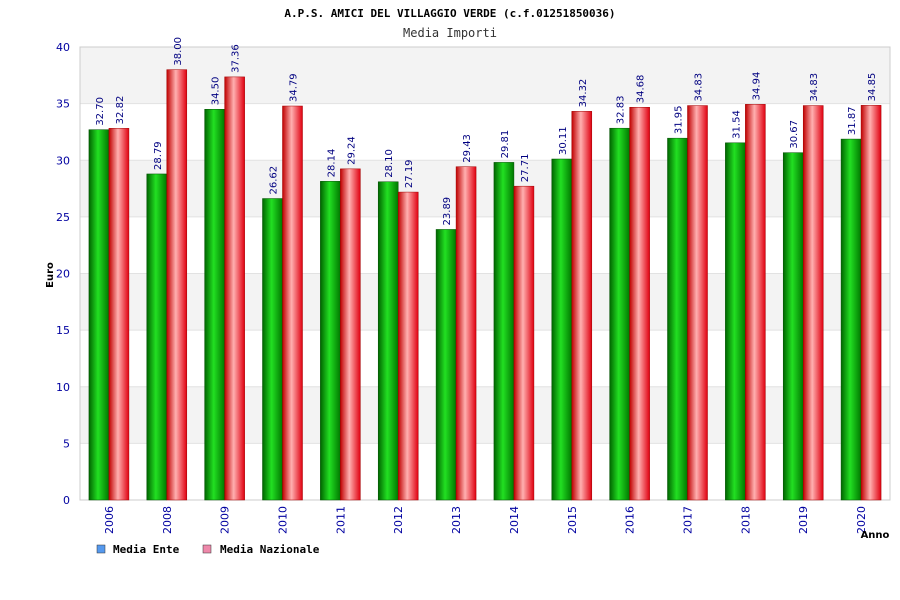 The height and width of the screenshot is (600, 900). What do you see at coordinates (225, 520) in the screenshot?
I see `x-tick-label: 2009` at bounding box center [225, 520].